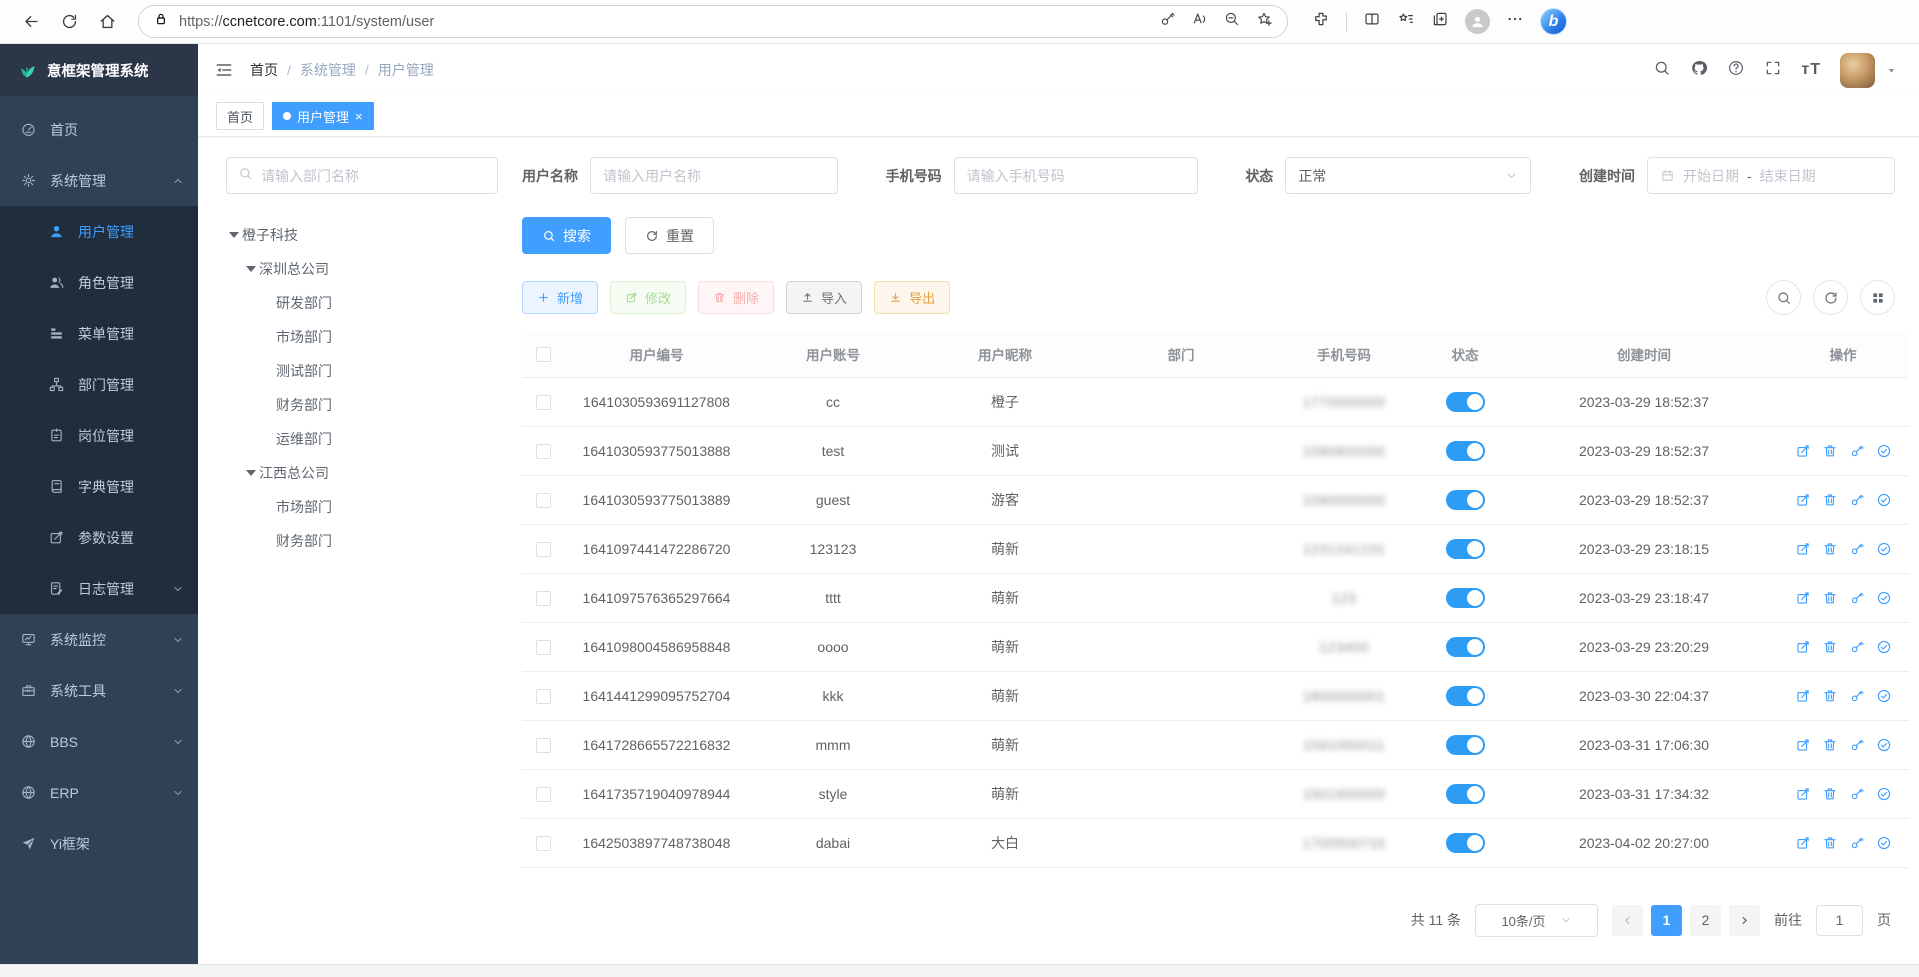 This screenshot has height=977, width=1919. Describe the element at coordinates (1839, 920) in the screenshot. I see `goto-page-input` at that location.